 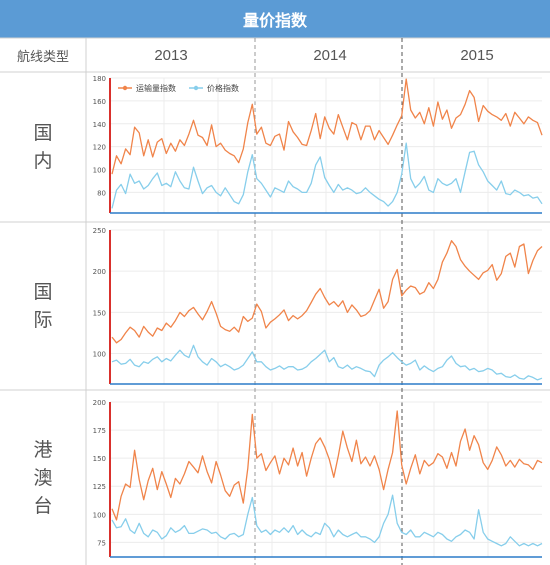 What do you see at coordinates (178, 88) in the screenshot?
I see `legend: 运输量指数 价格指数` at bounding box center [178, 88].